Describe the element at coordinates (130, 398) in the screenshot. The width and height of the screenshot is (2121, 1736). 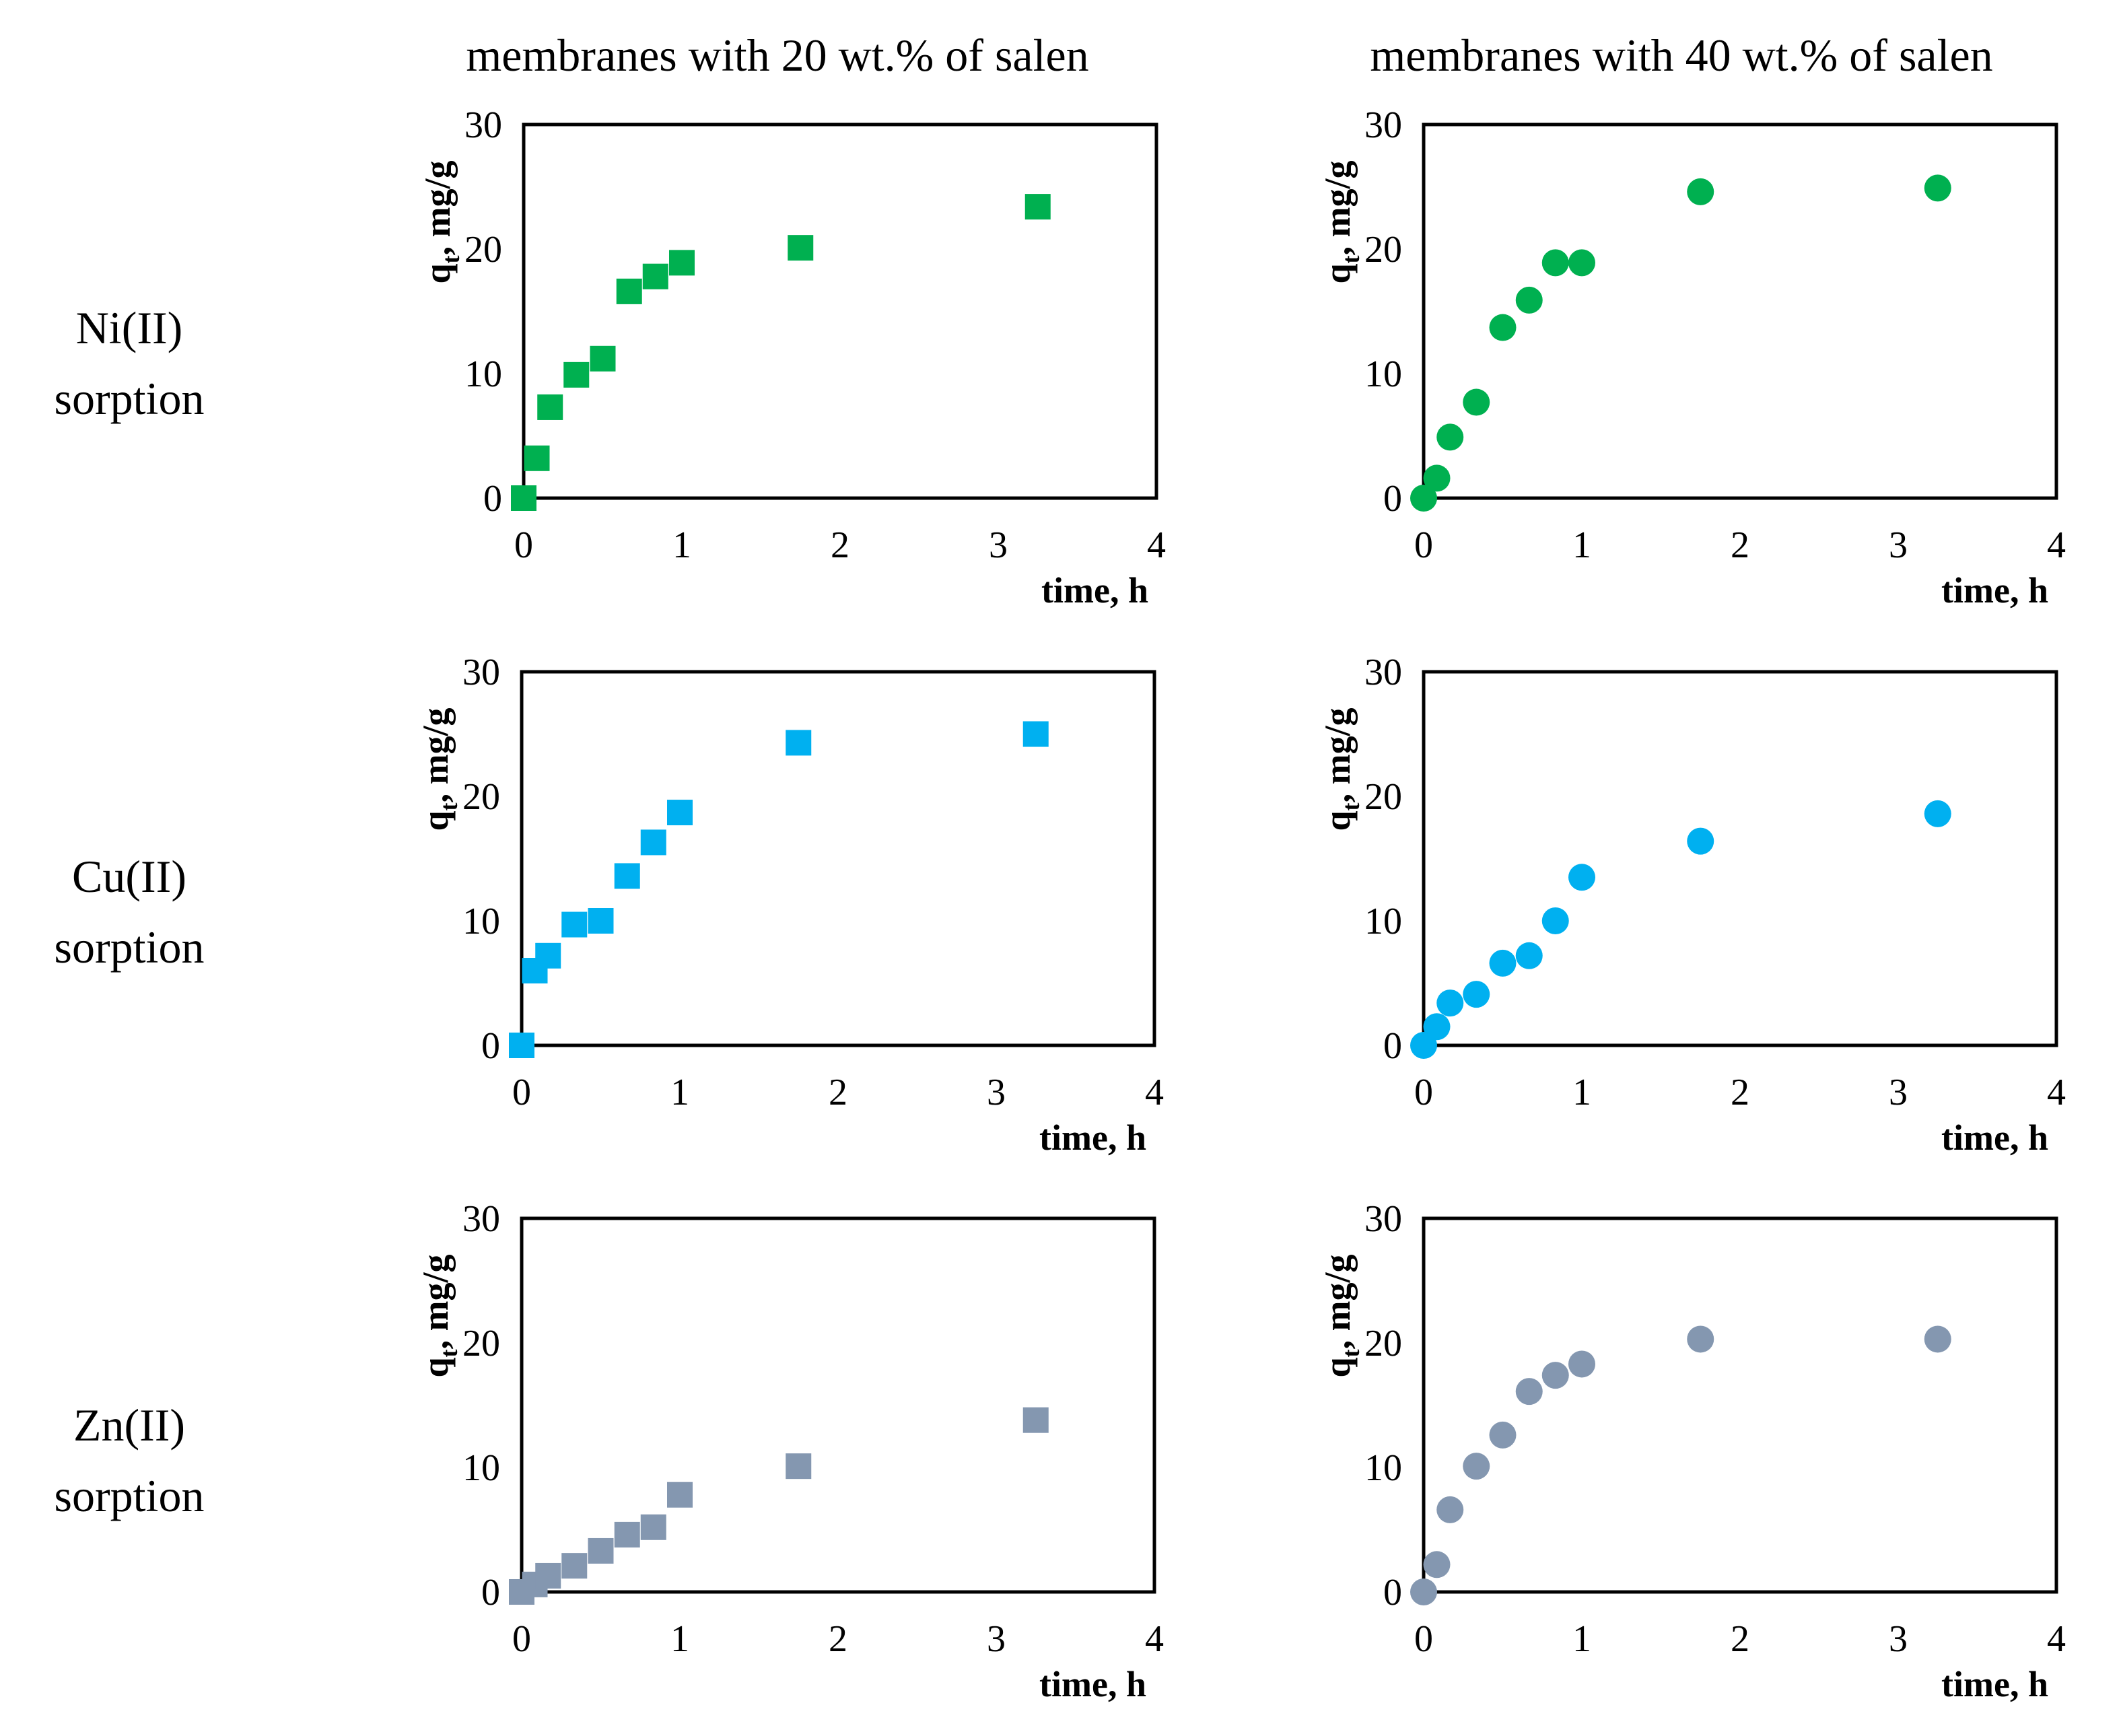
I see `row-label-ni-line2: sorption` at that location.